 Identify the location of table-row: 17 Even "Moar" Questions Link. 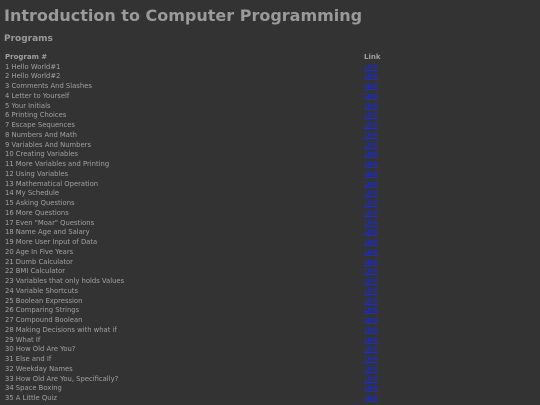
(270, 224).